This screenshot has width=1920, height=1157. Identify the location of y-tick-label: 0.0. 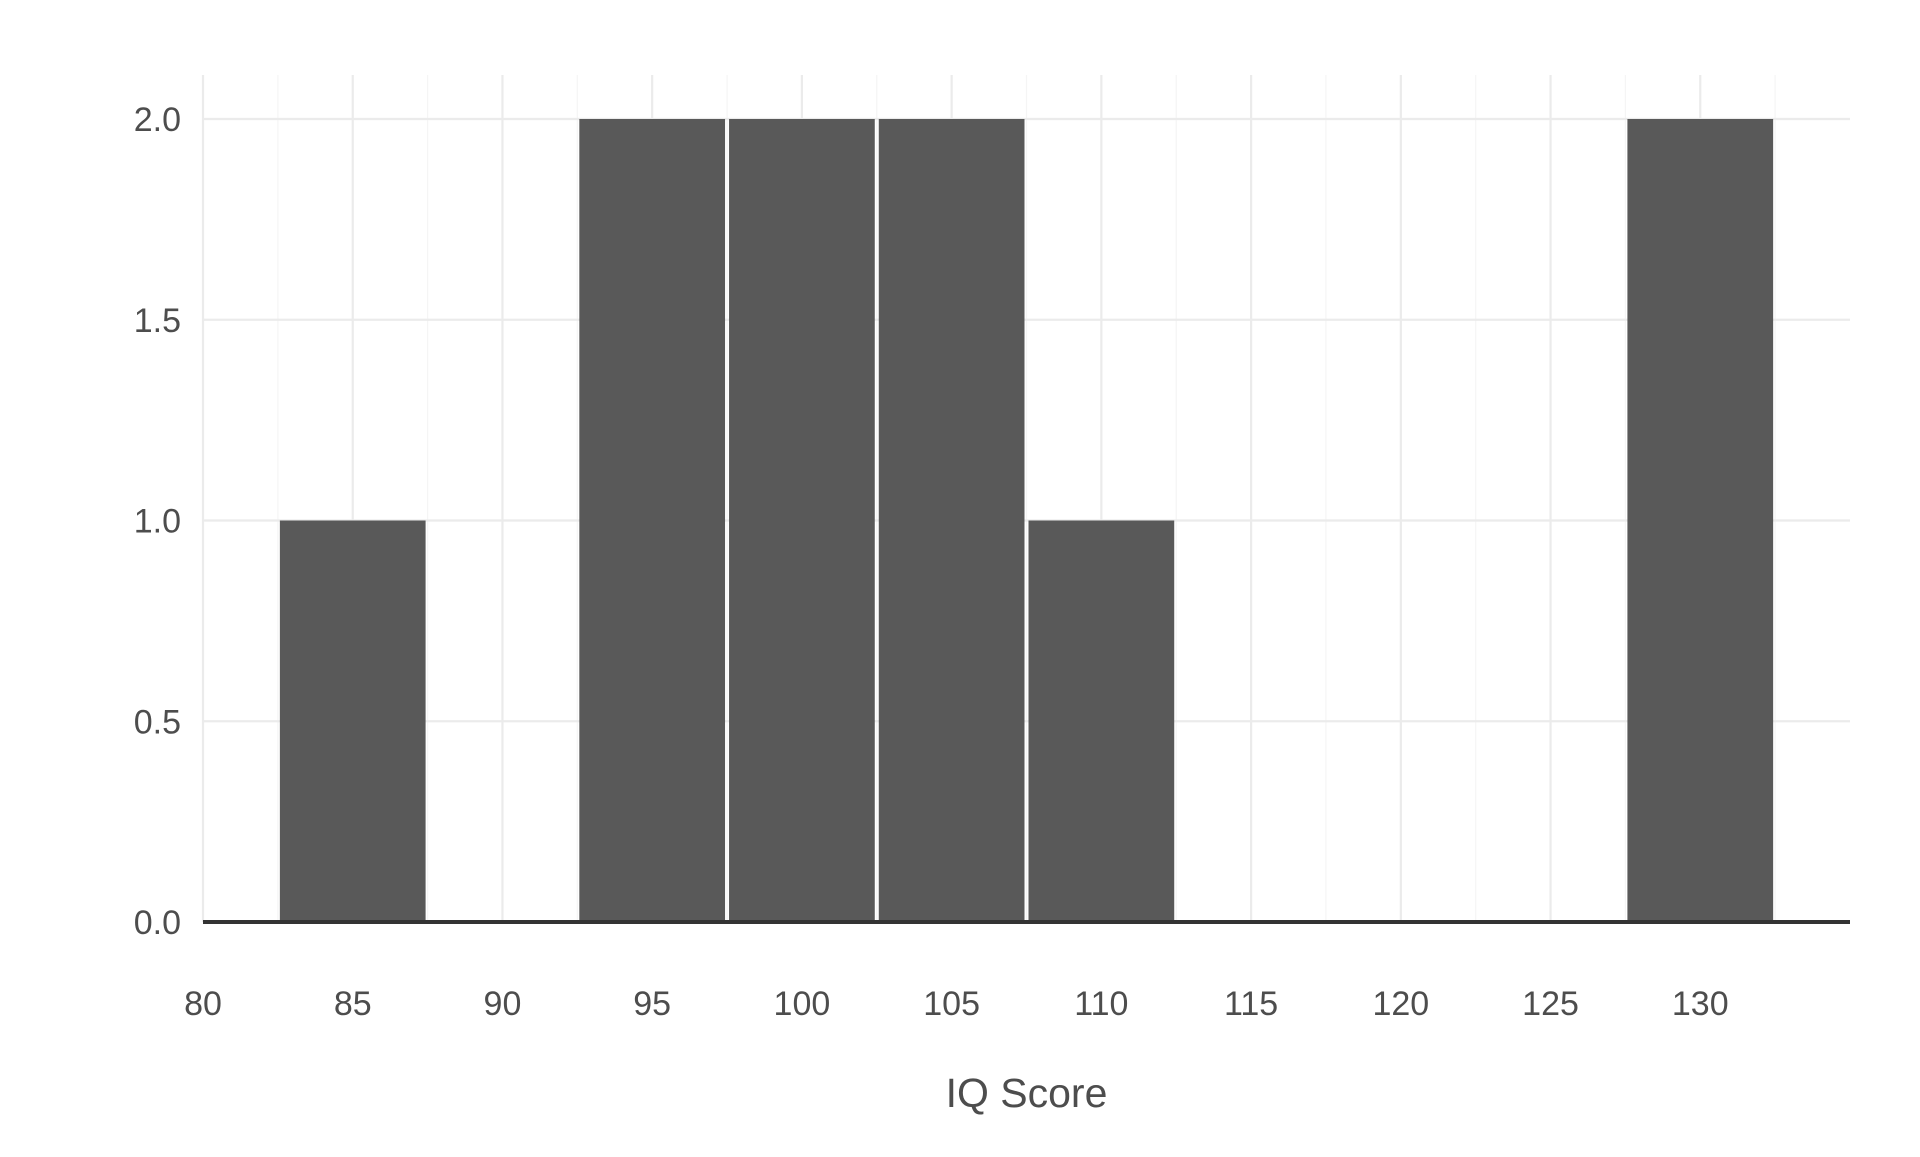
(157, 923).